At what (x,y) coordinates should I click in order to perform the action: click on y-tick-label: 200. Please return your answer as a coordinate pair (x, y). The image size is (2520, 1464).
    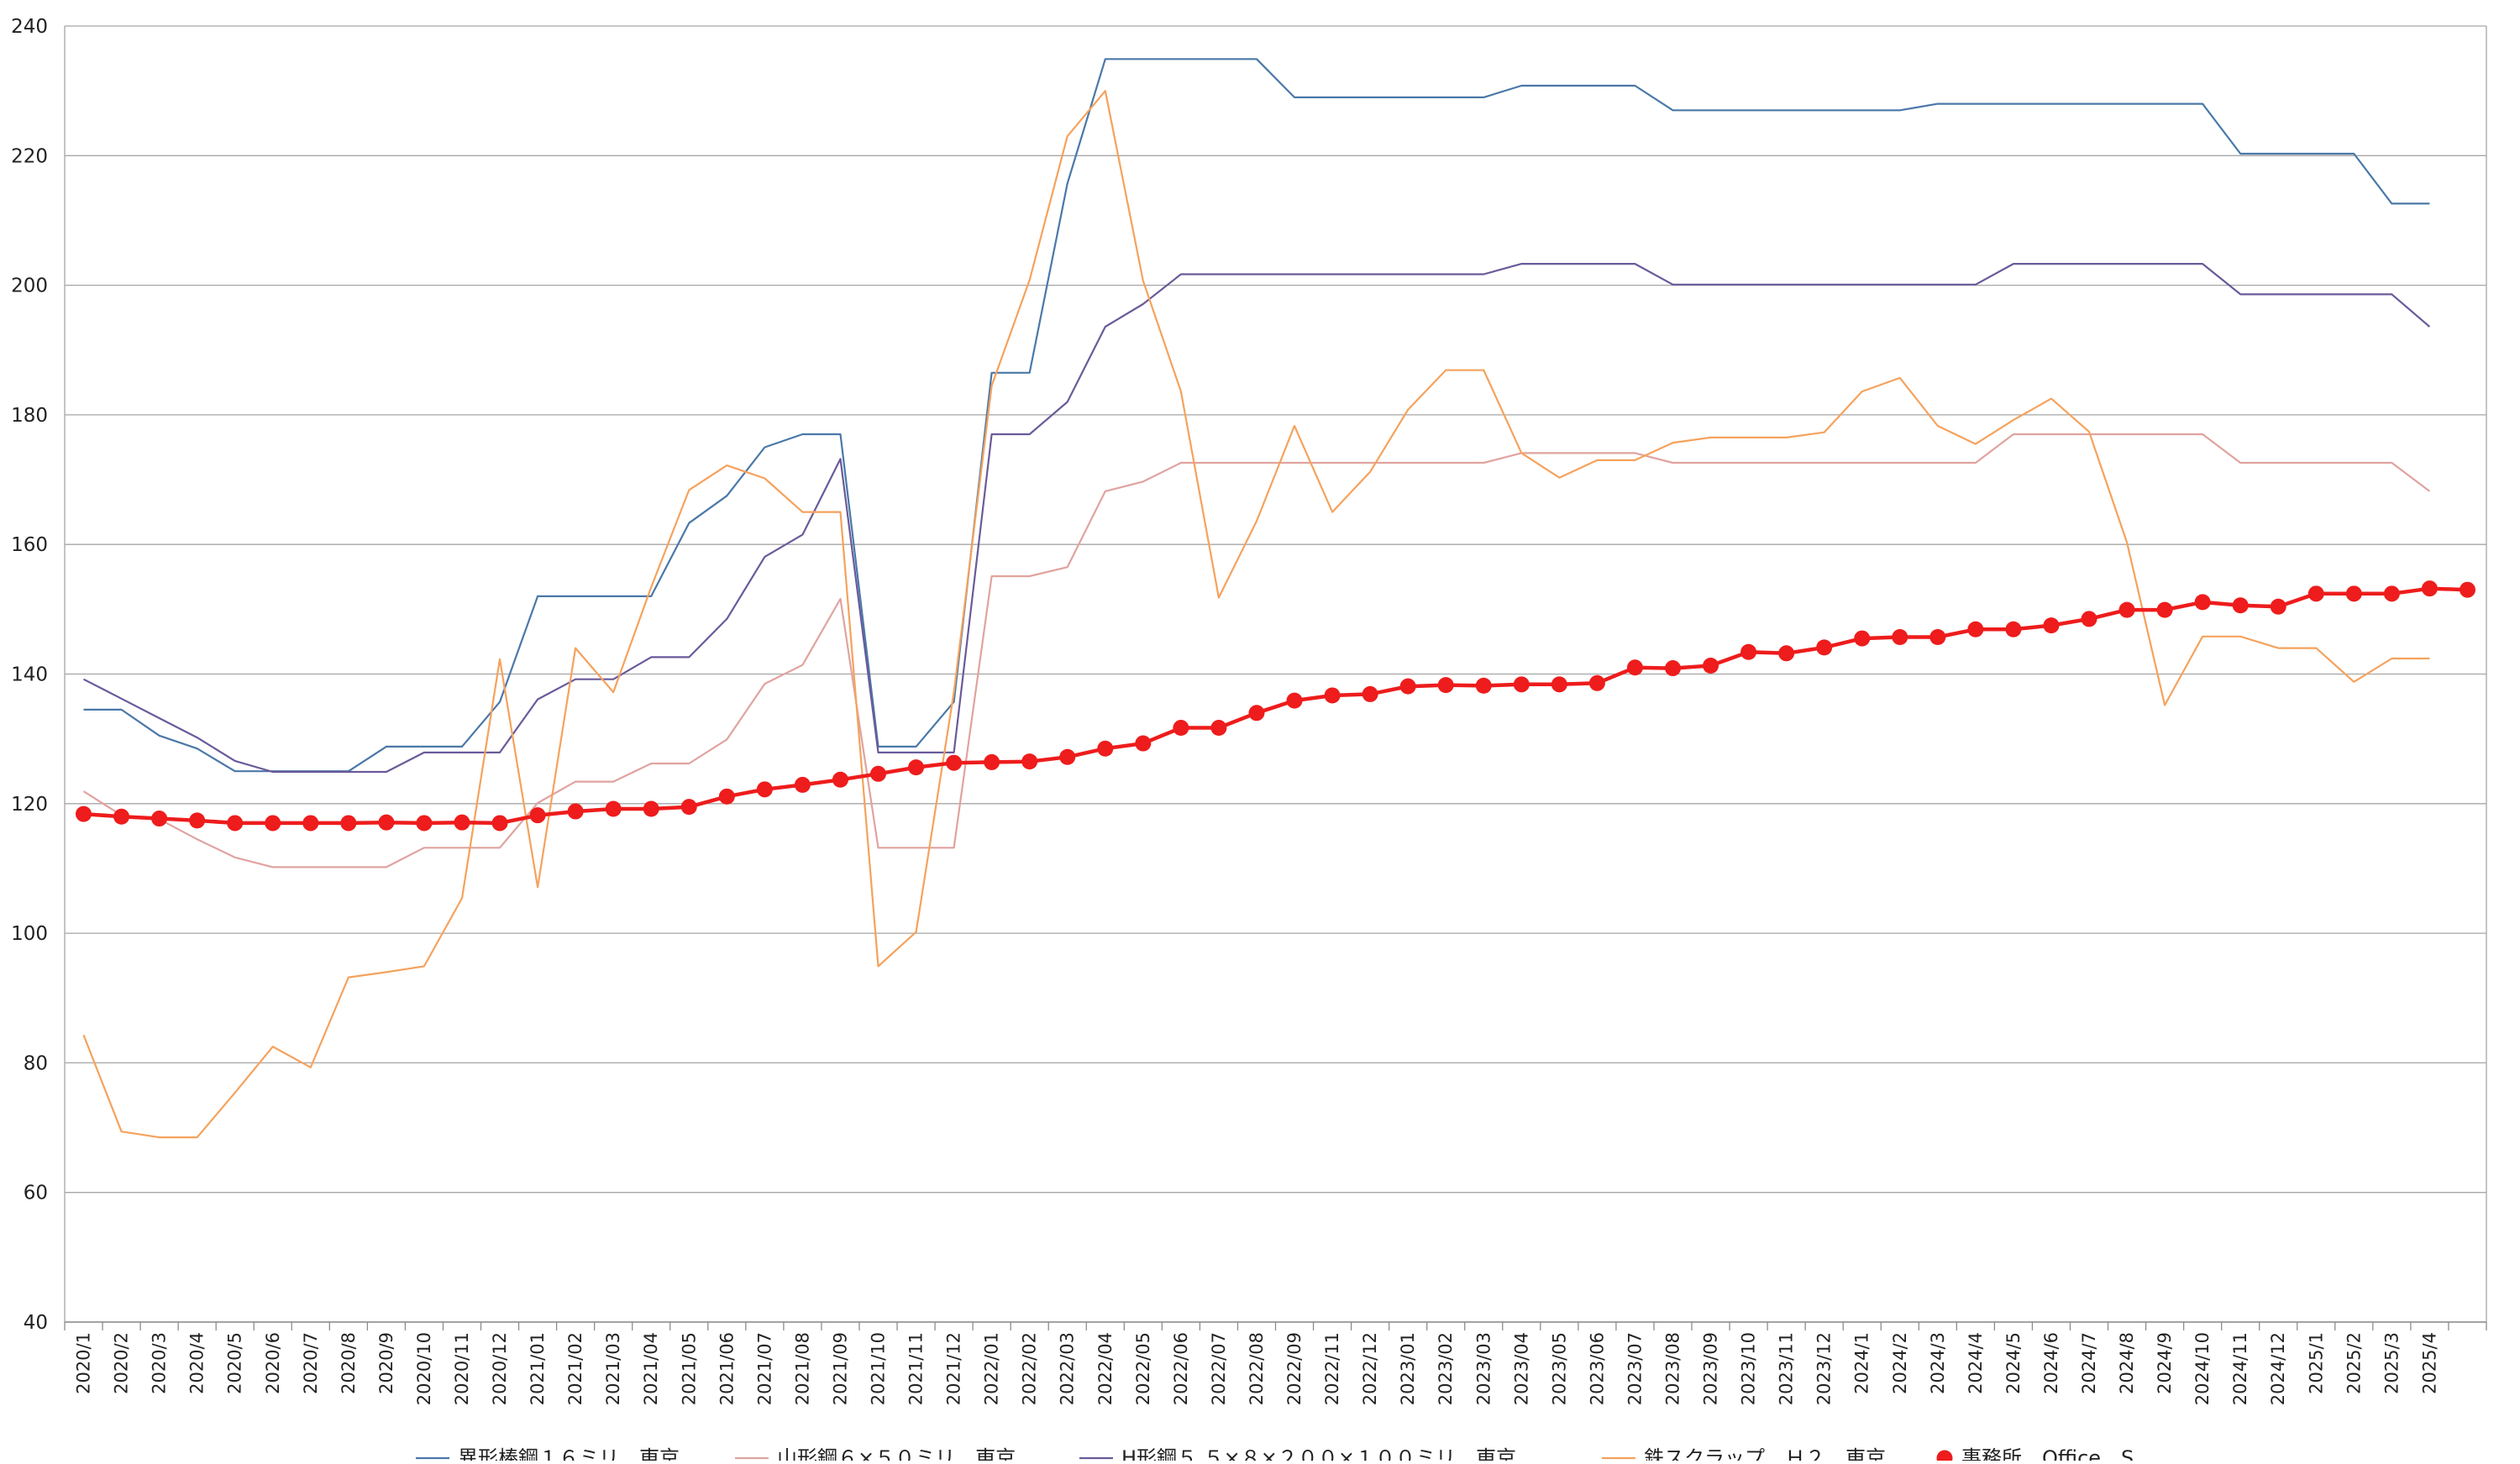
    Looking at the image, I should click on (29, 286).